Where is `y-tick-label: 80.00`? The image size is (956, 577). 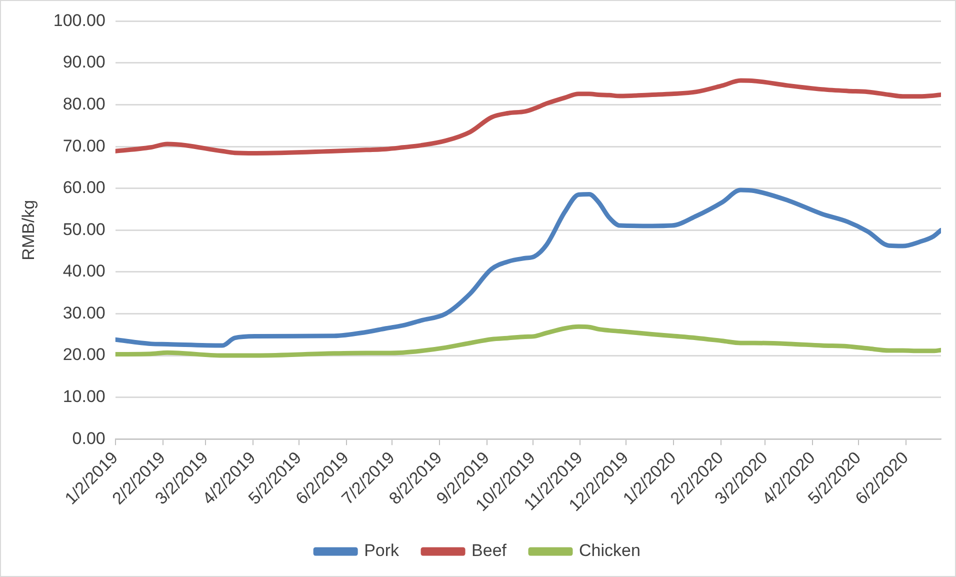 y-tick-label: 80.00 is located at coordinates (84, 104).